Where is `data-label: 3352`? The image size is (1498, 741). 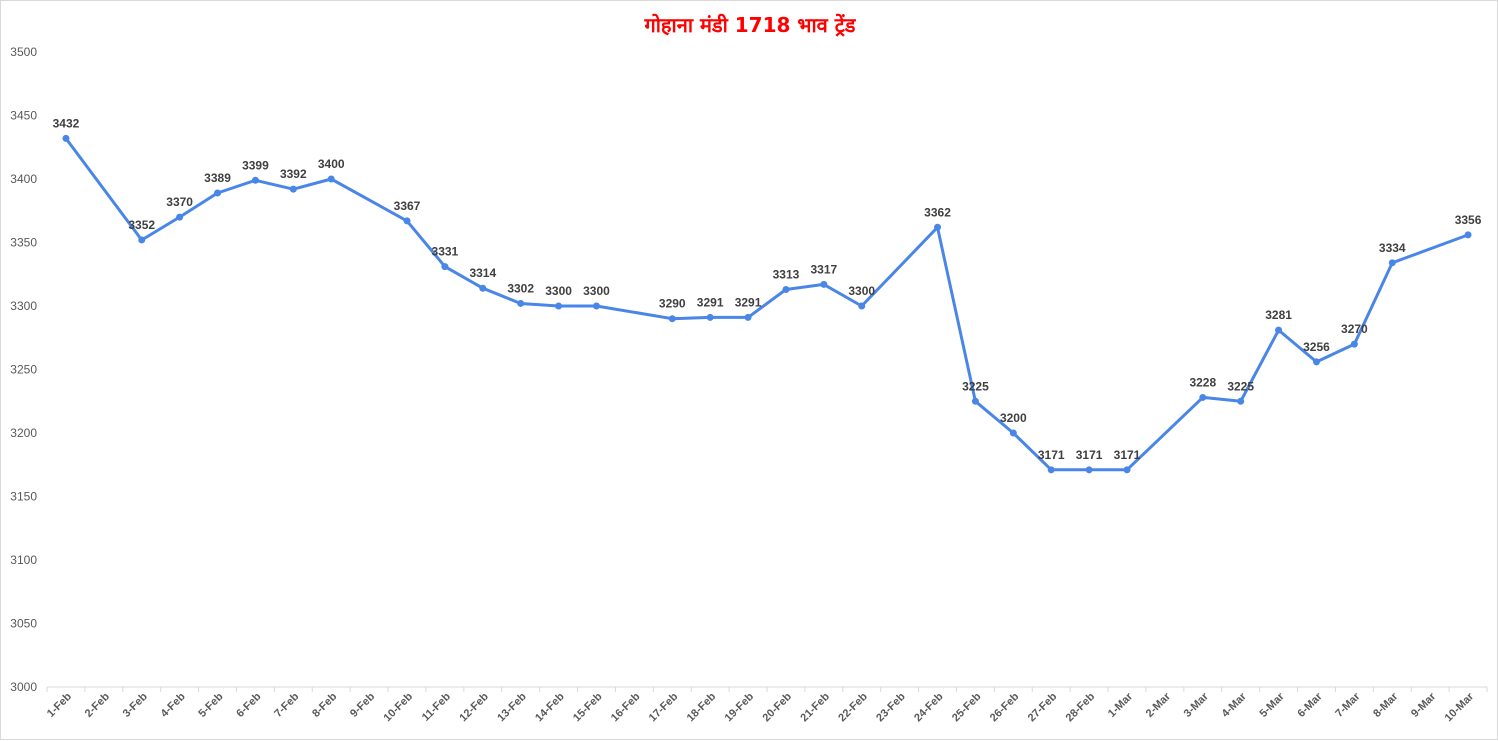
data-label: 3352 is located at coordinates (141, 225).